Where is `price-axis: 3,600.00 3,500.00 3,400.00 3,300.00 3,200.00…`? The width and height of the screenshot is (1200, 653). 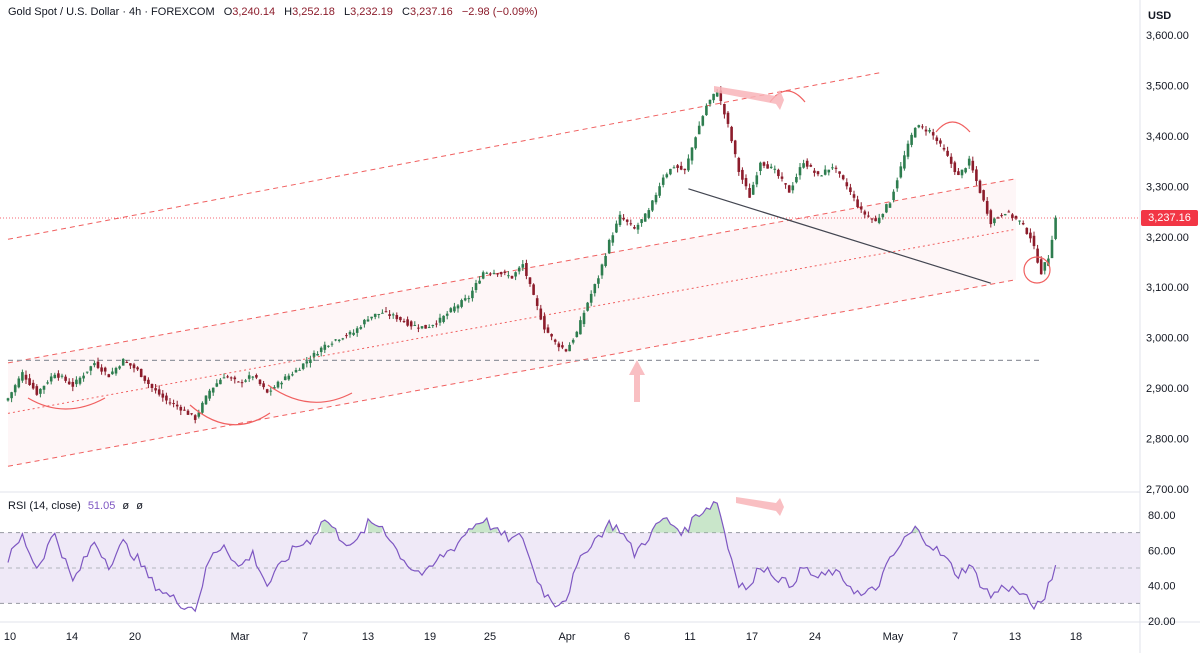 price-axis: 3,600.00 3,500.00 3,400.00 3,300.00 3,200.00… is located at coordinates (1167, 263).